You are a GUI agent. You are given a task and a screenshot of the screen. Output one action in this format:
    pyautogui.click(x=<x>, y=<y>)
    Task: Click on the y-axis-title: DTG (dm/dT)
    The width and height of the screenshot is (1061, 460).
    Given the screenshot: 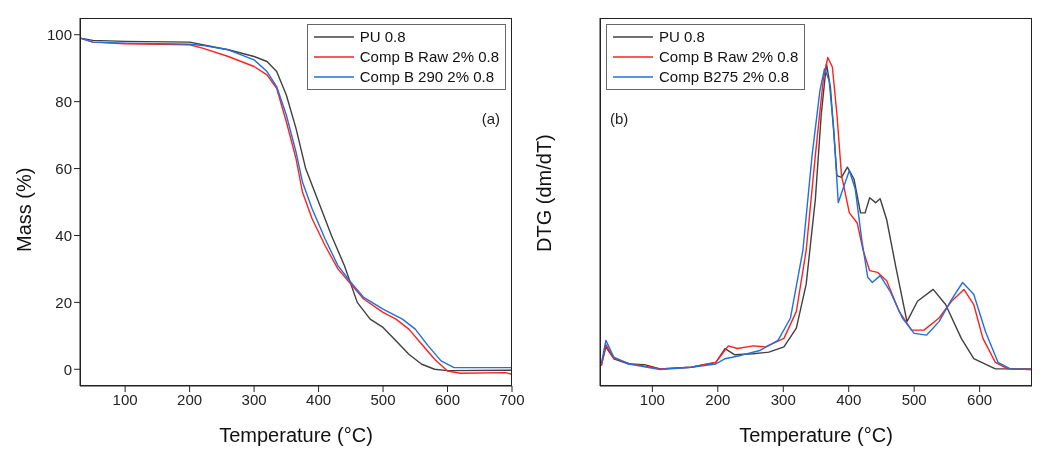 What is the action you would take?
    pyautogui.click(x=544, y=193)
    